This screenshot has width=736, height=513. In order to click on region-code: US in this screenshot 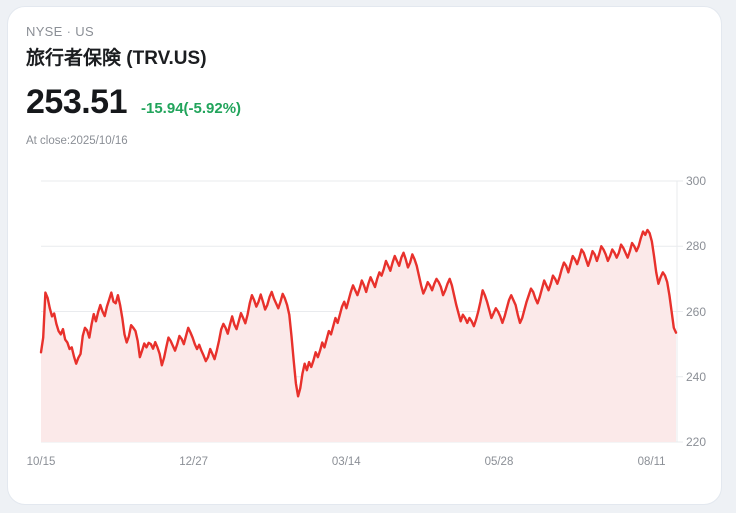, I will do `click(84, 31)`.